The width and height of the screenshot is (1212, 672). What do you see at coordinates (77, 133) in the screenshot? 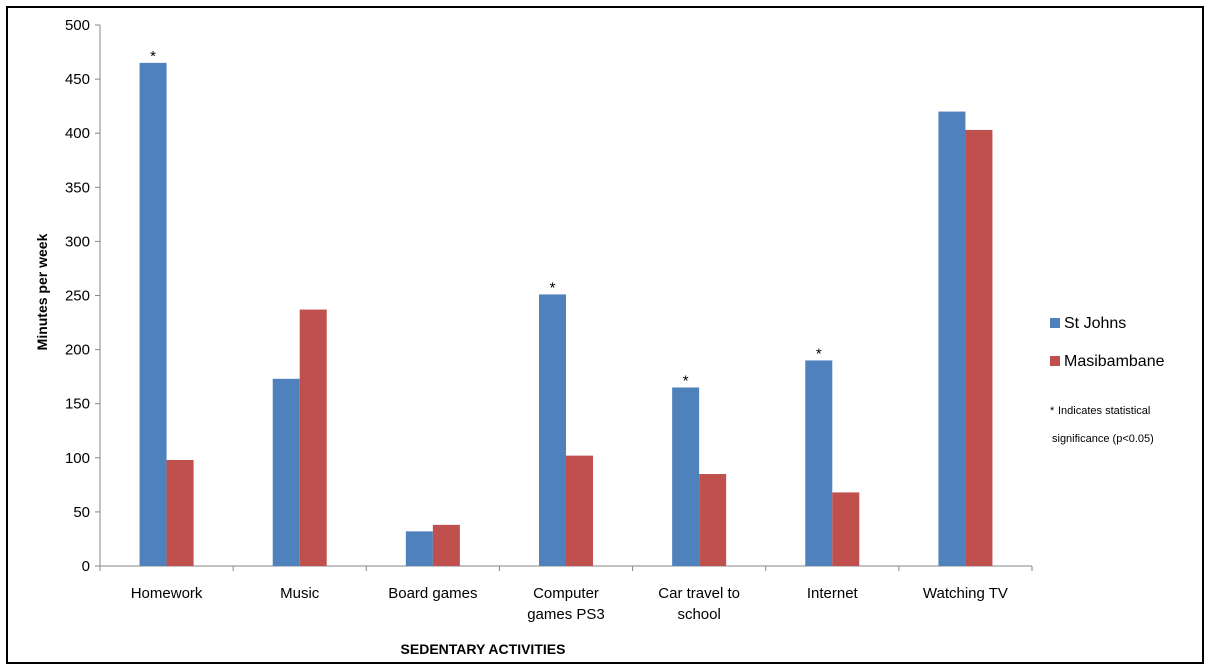
I see `y-tick-label: 400` at bounding box center [77, 133].